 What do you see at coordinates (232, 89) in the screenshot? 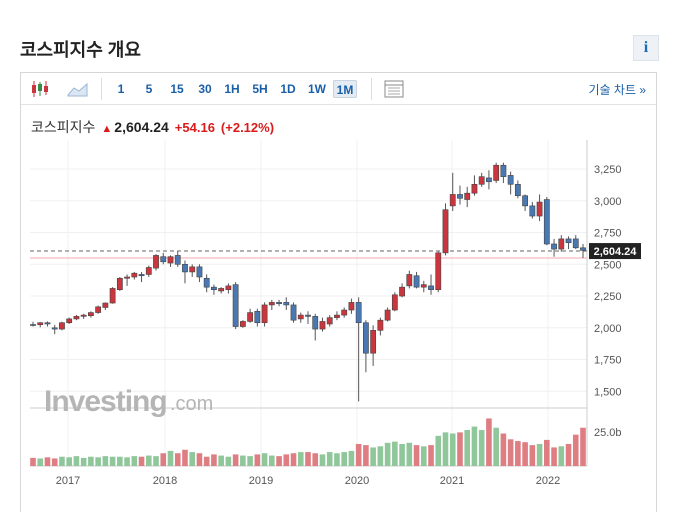
I see `timeframe-1h: 1H` at bounding box center [232, 89].